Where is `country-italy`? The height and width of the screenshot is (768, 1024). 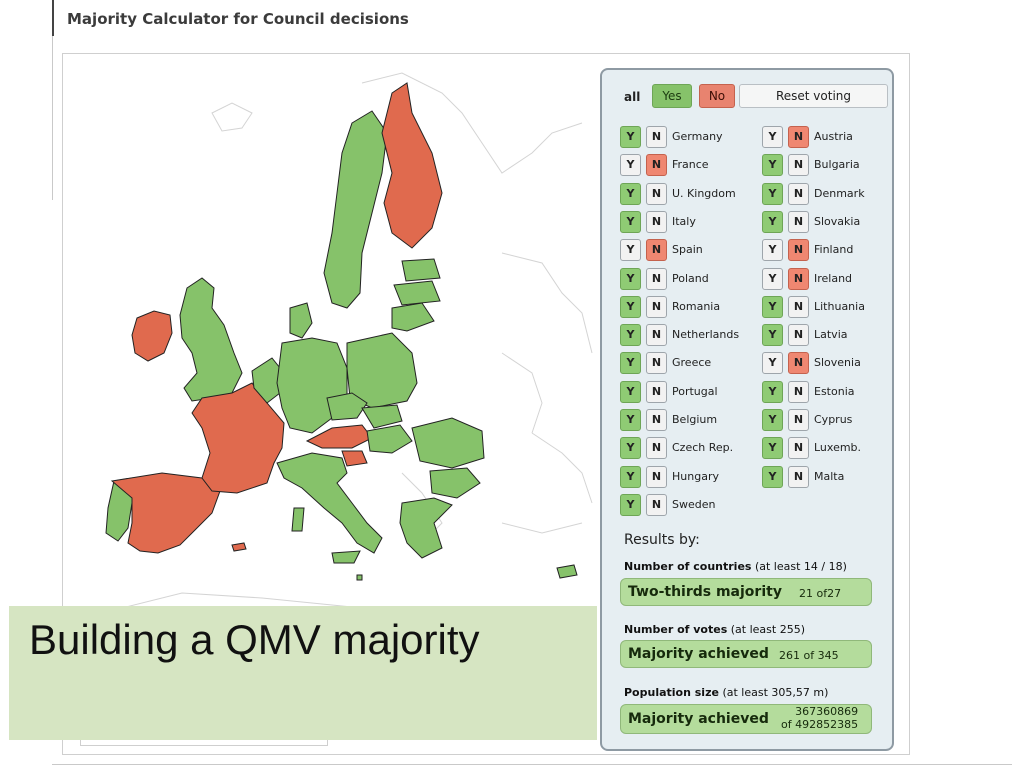 country-italy is located at coordinates (329, 503).